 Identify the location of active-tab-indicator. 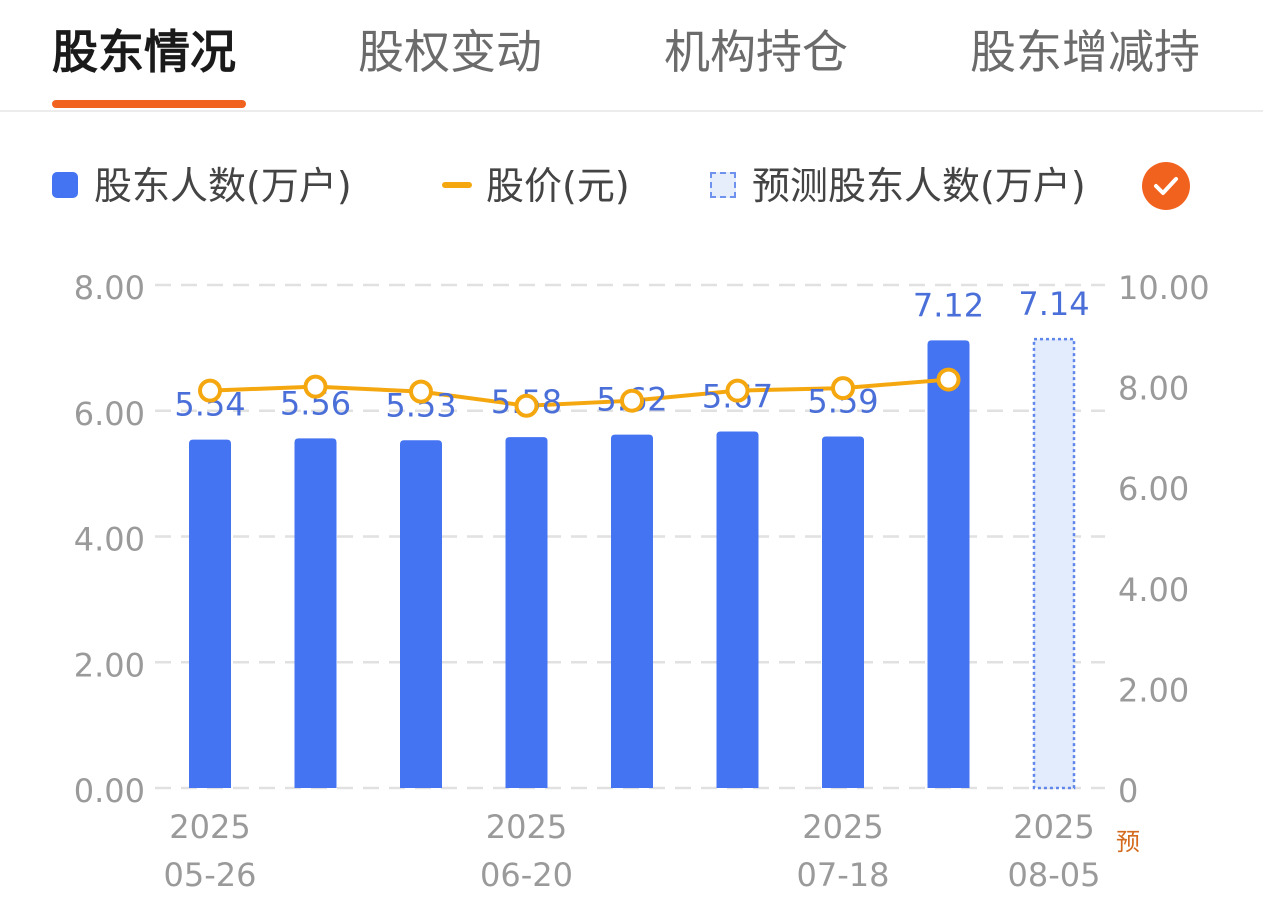
(149, 104).